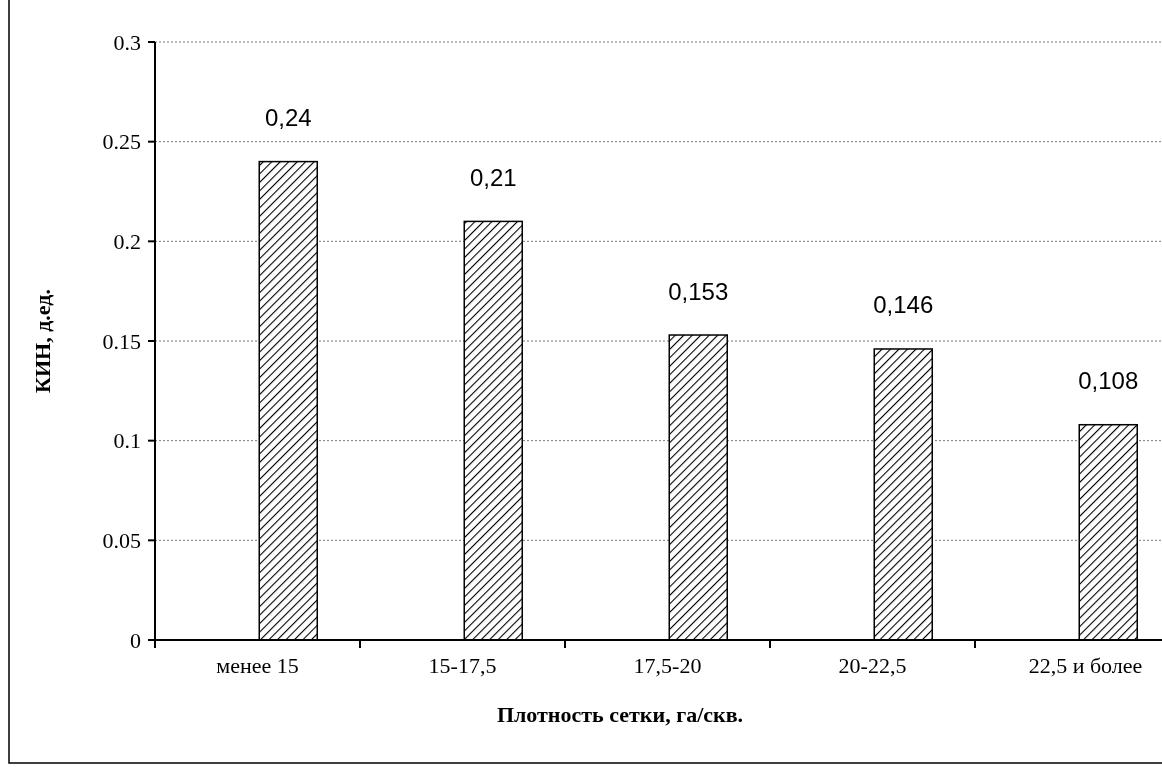 The image size is (1162, 767). I want to click on y-tick-label: 0.3, so click(127, 42).